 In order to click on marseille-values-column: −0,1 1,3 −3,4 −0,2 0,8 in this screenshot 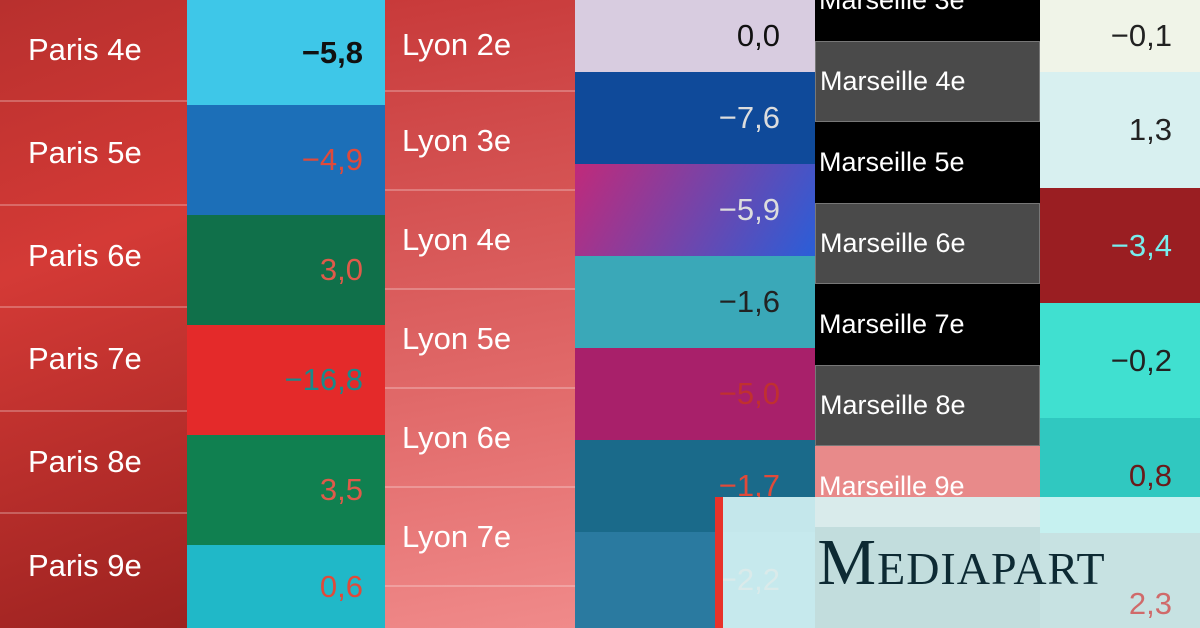, I will do `click(1120, 314)`.